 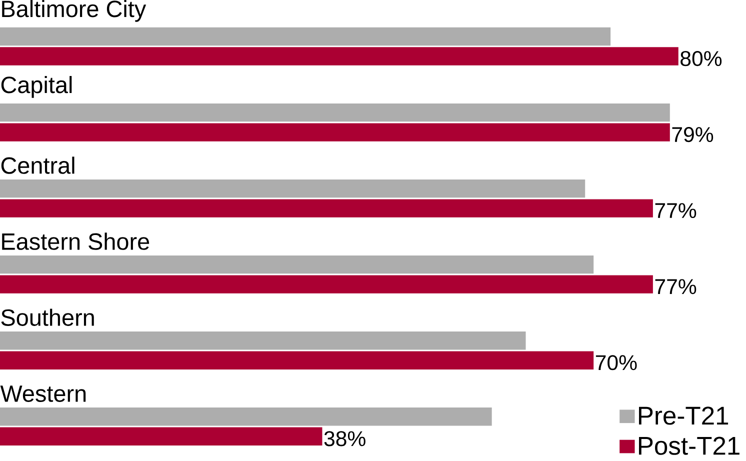 I want to click on y-tick-label: Baltimore City, so click(x=74, y=11).